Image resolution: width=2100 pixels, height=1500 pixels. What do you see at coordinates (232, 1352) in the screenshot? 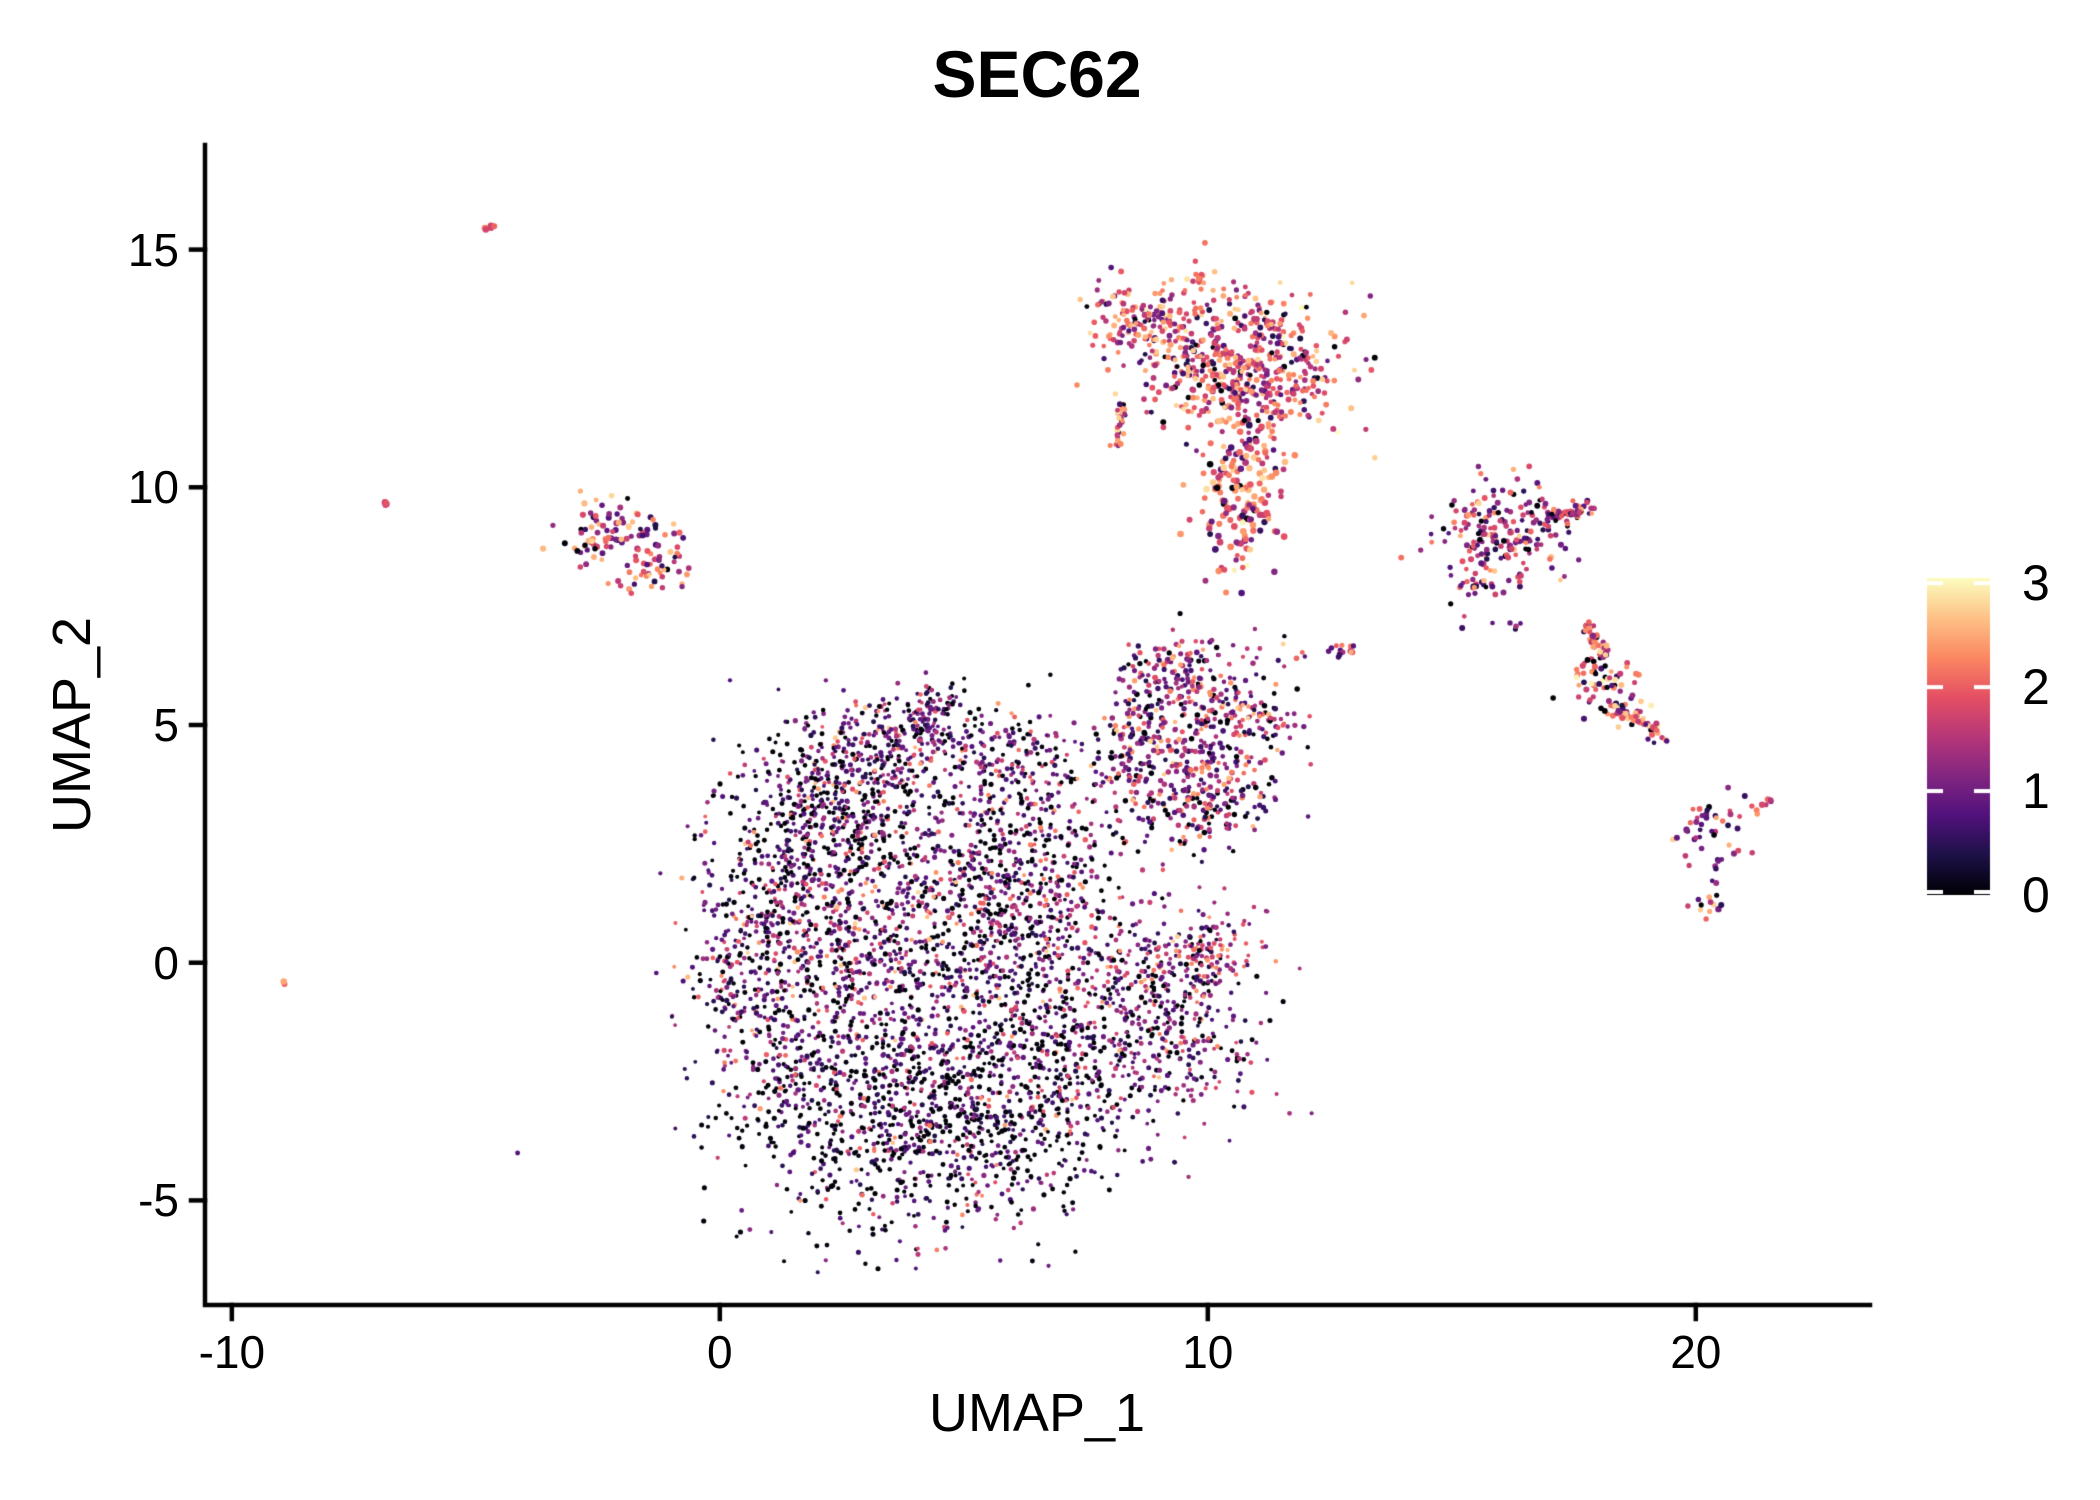
I see `x-tick-label: -10` at bounding box center [232, 1352].